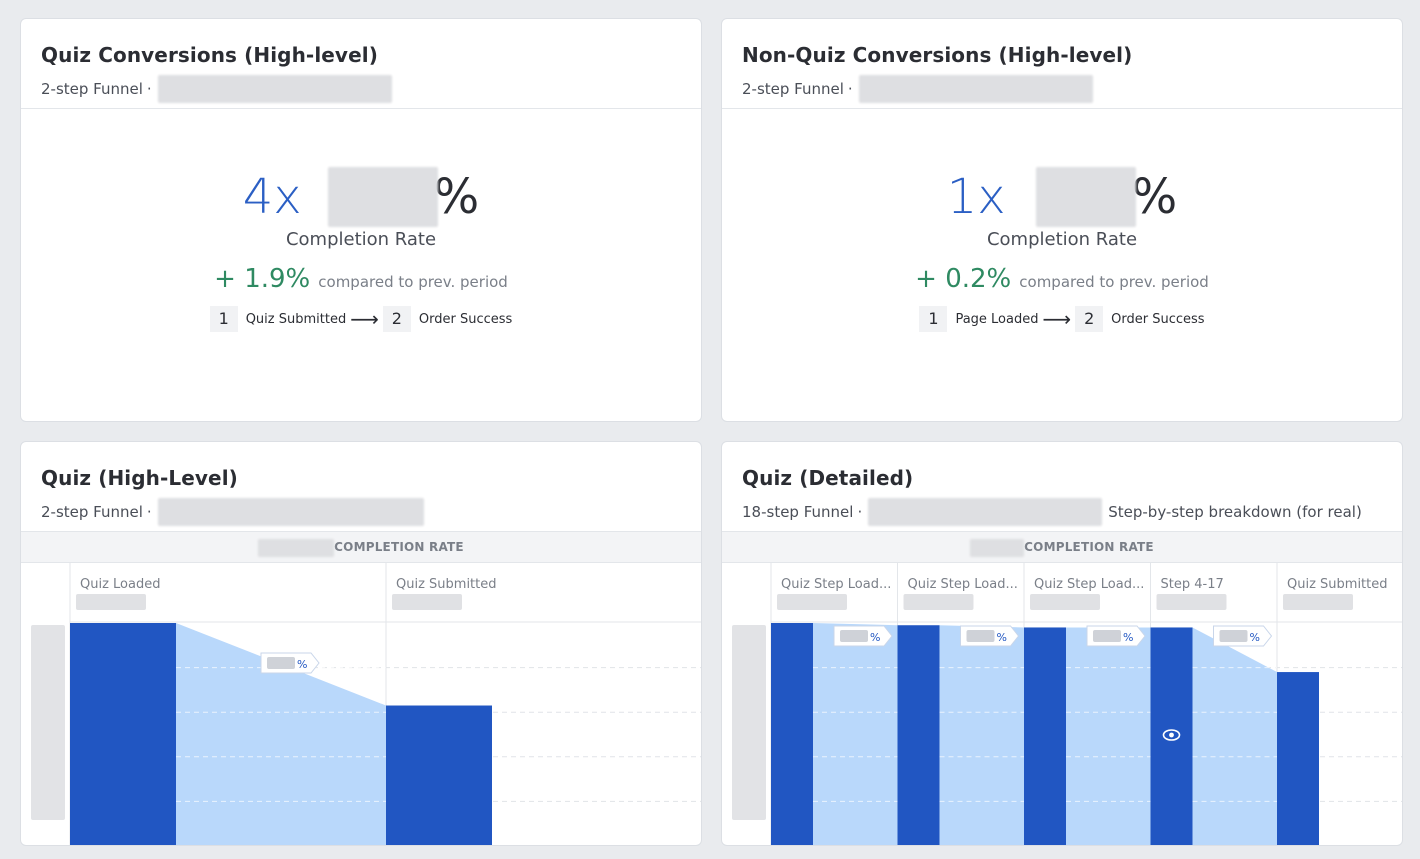 Image resolution: width=1420 pixels, height=859 pixels. I want to click on step-label: Quiz Loaded, so click(120, 584).